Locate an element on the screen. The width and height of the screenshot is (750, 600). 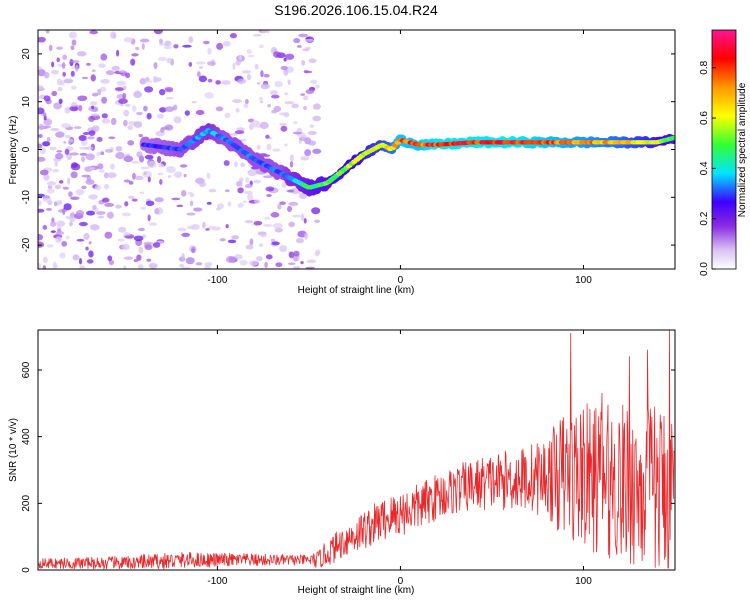
colorbar-tick-label: 0.4 is located at coordinates (704, 168).